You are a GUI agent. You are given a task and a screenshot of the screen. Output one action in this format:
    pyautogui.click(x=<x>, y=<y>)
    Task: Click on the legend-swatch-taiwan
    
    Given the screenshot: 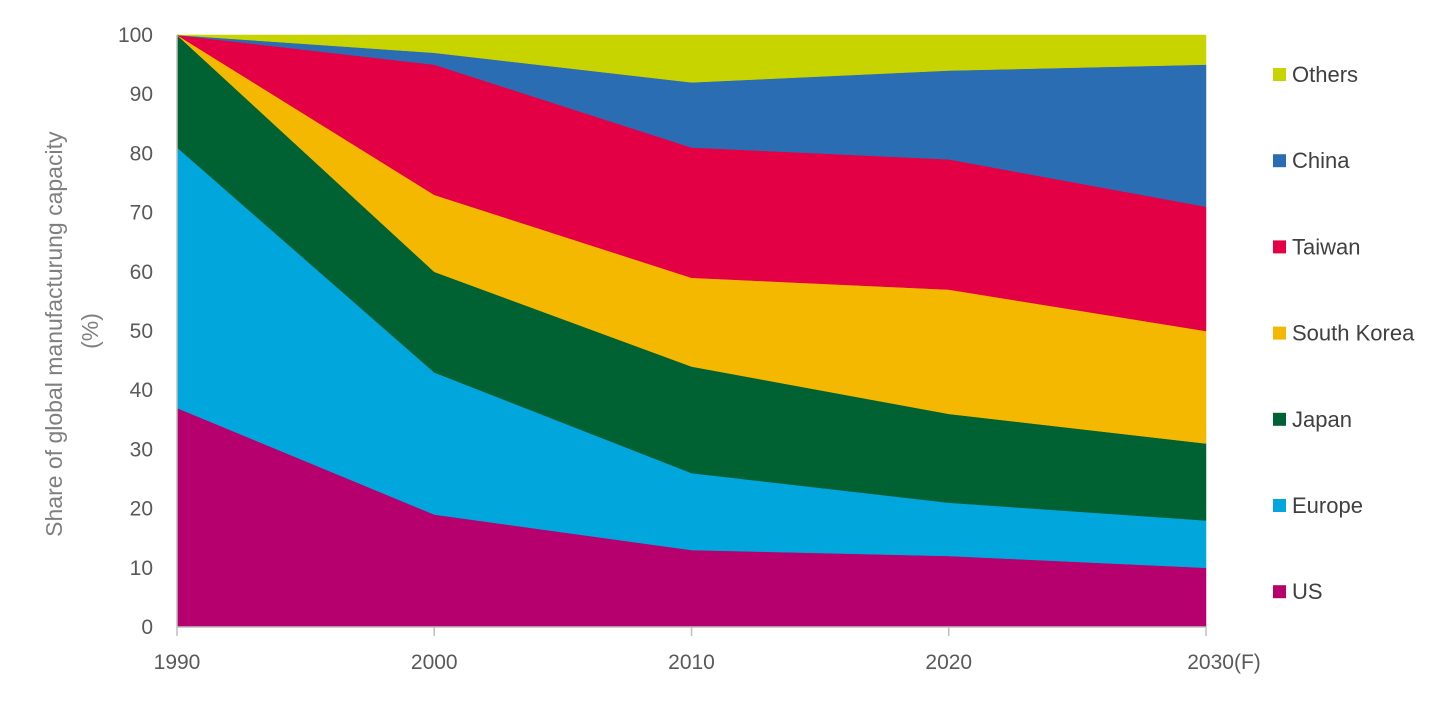 What is the action you would take?
    pyautogui.click(x=1279, y=247)
    